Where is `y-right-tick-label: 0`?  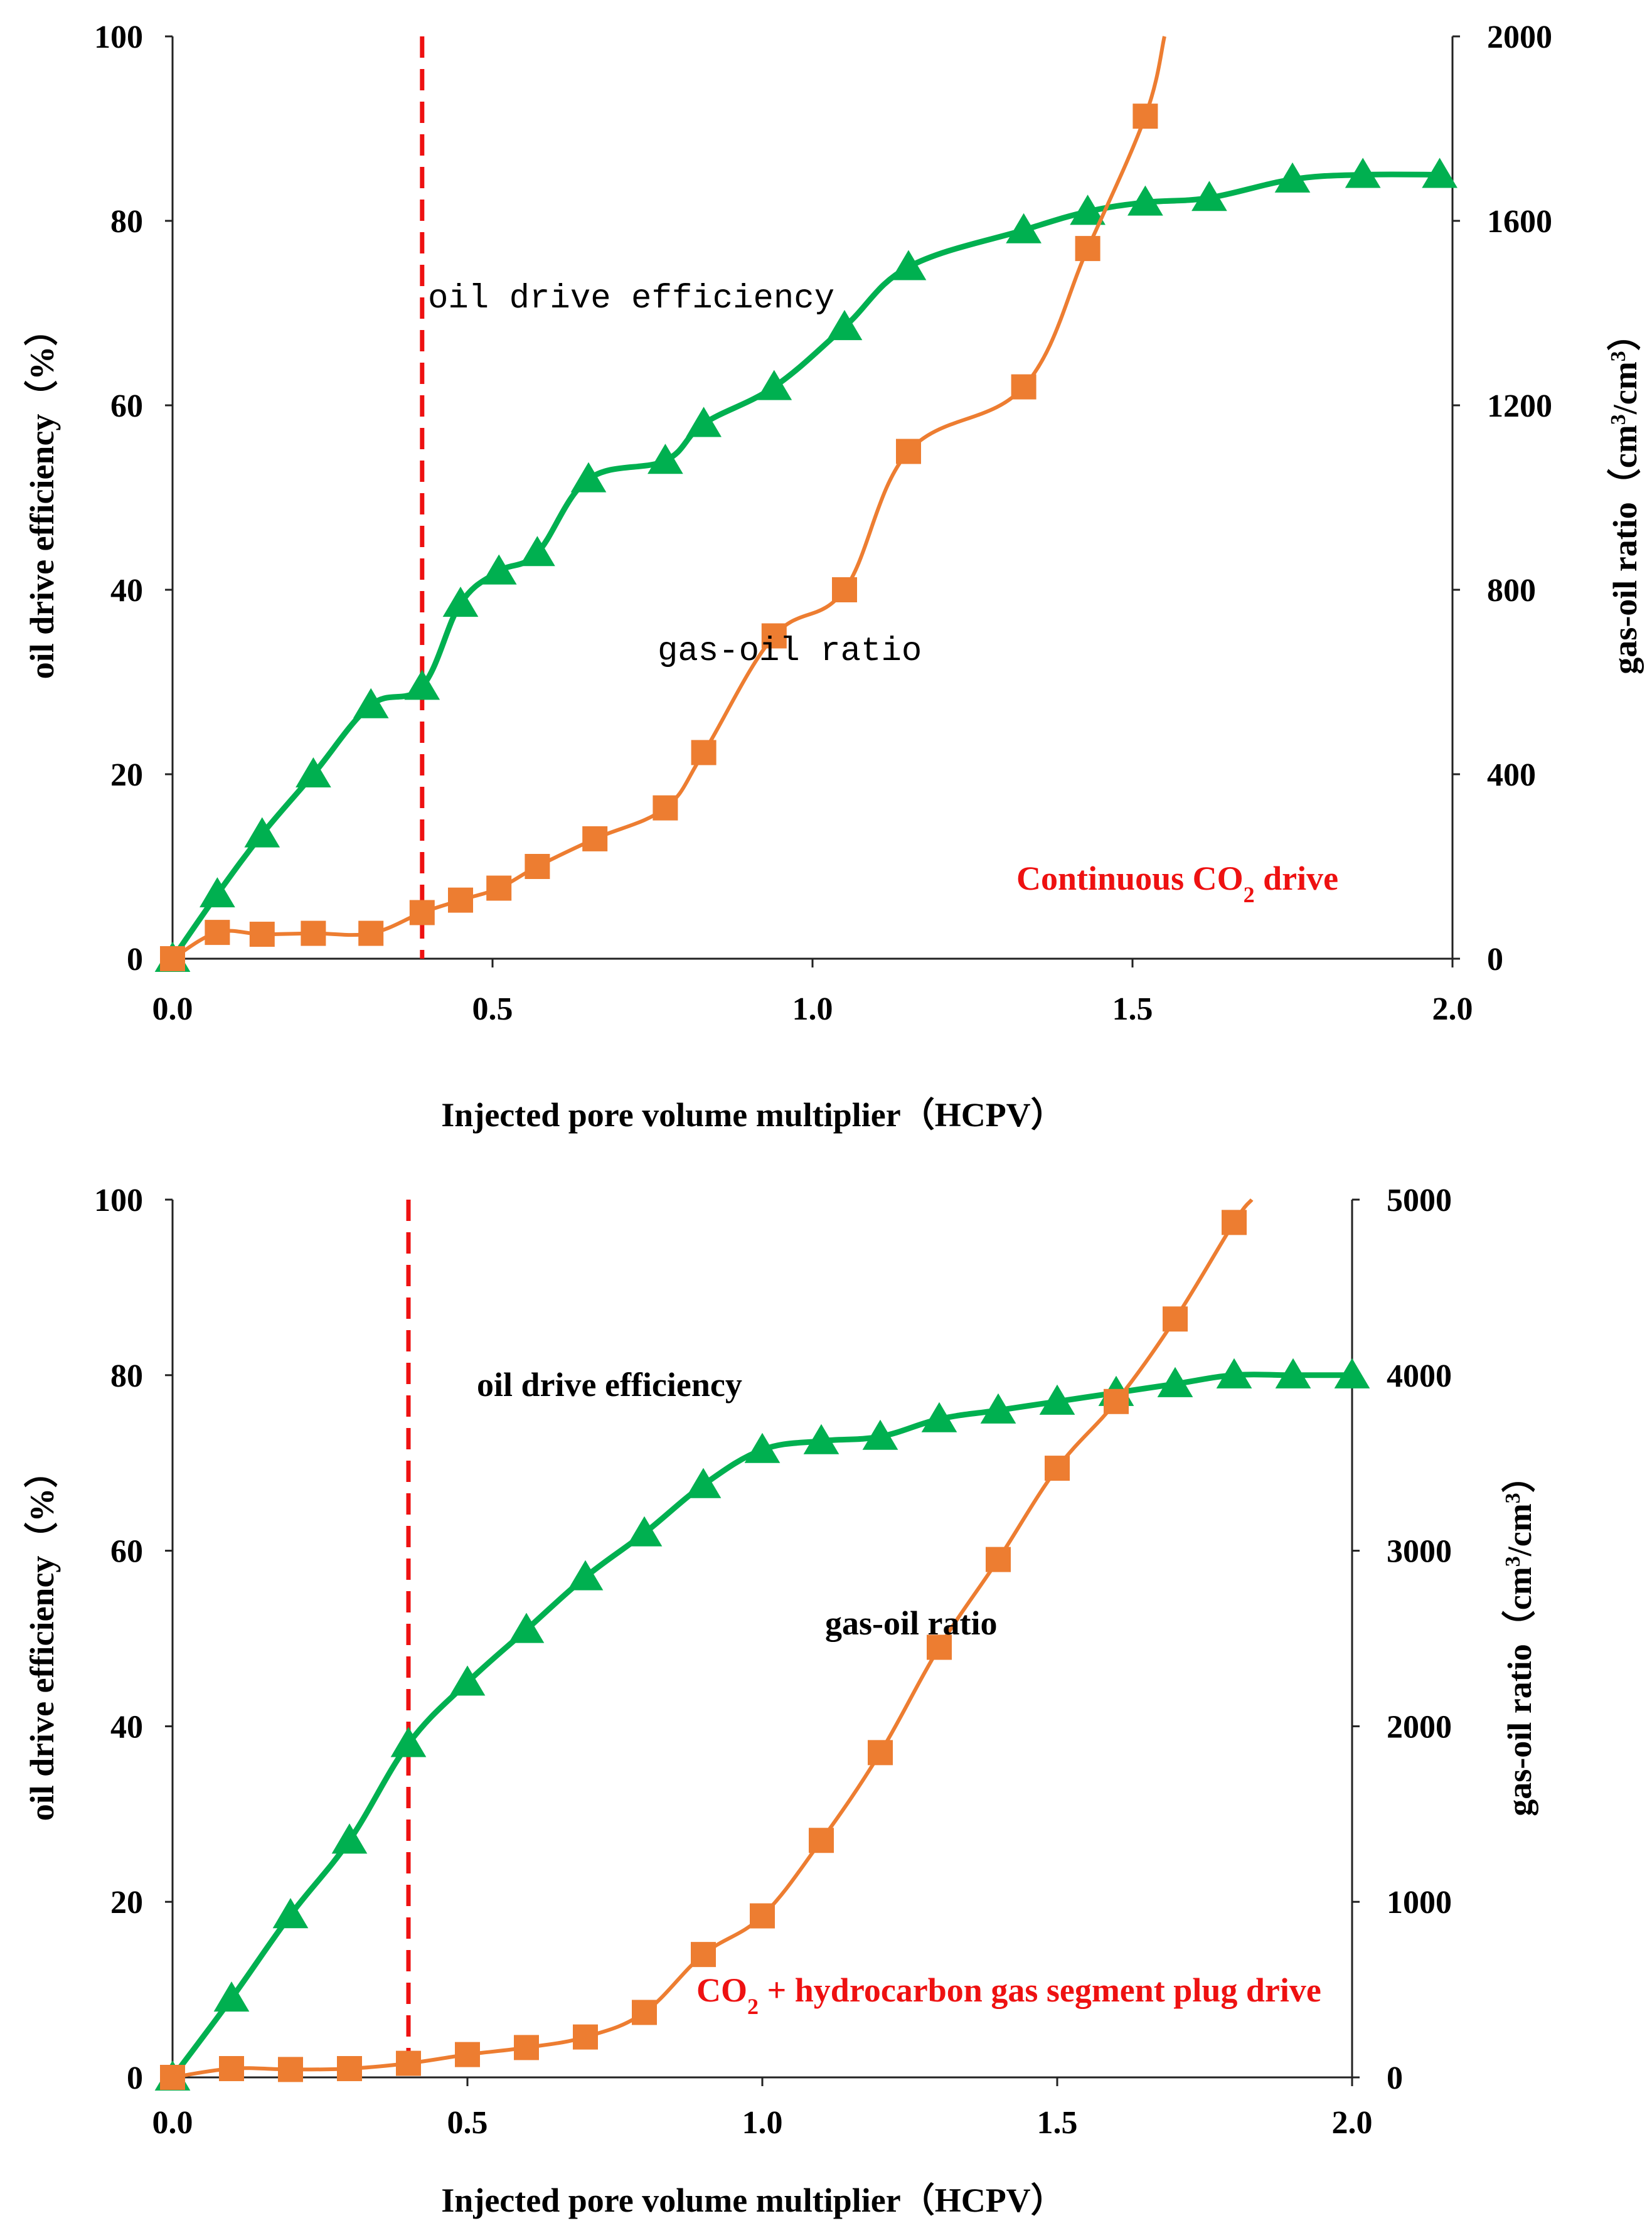 y-right-tick-label: 0 is located at coordinates (1495, 960).